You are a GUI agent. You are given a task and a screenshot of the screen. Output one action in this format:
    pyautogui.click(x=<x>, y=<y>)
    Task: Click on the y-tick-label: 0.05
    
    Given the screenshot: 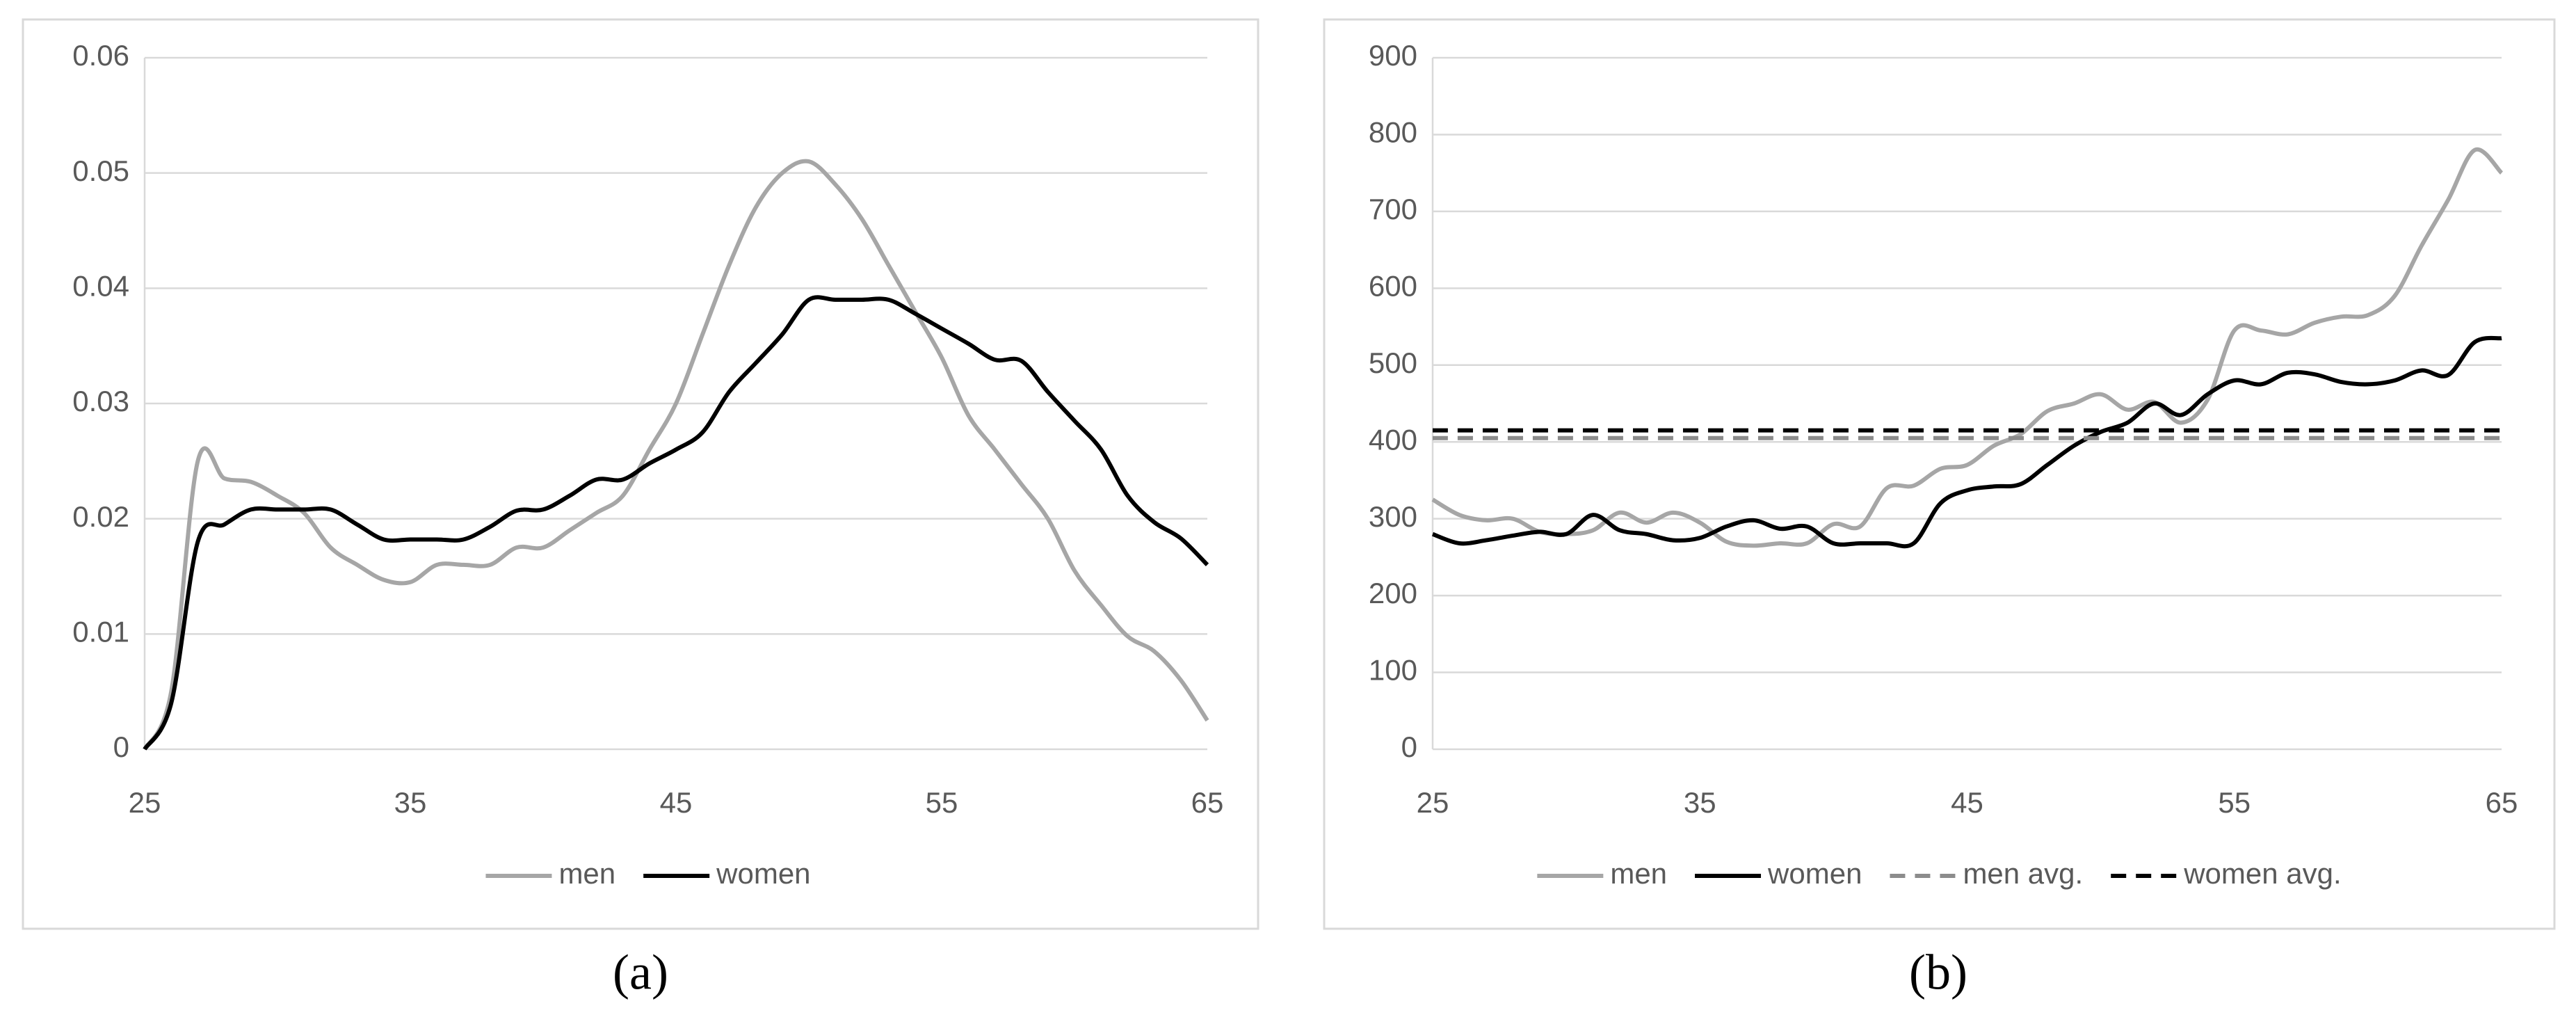 What is the action you would take?
    pyautogui.click(x=100, y=170)
    